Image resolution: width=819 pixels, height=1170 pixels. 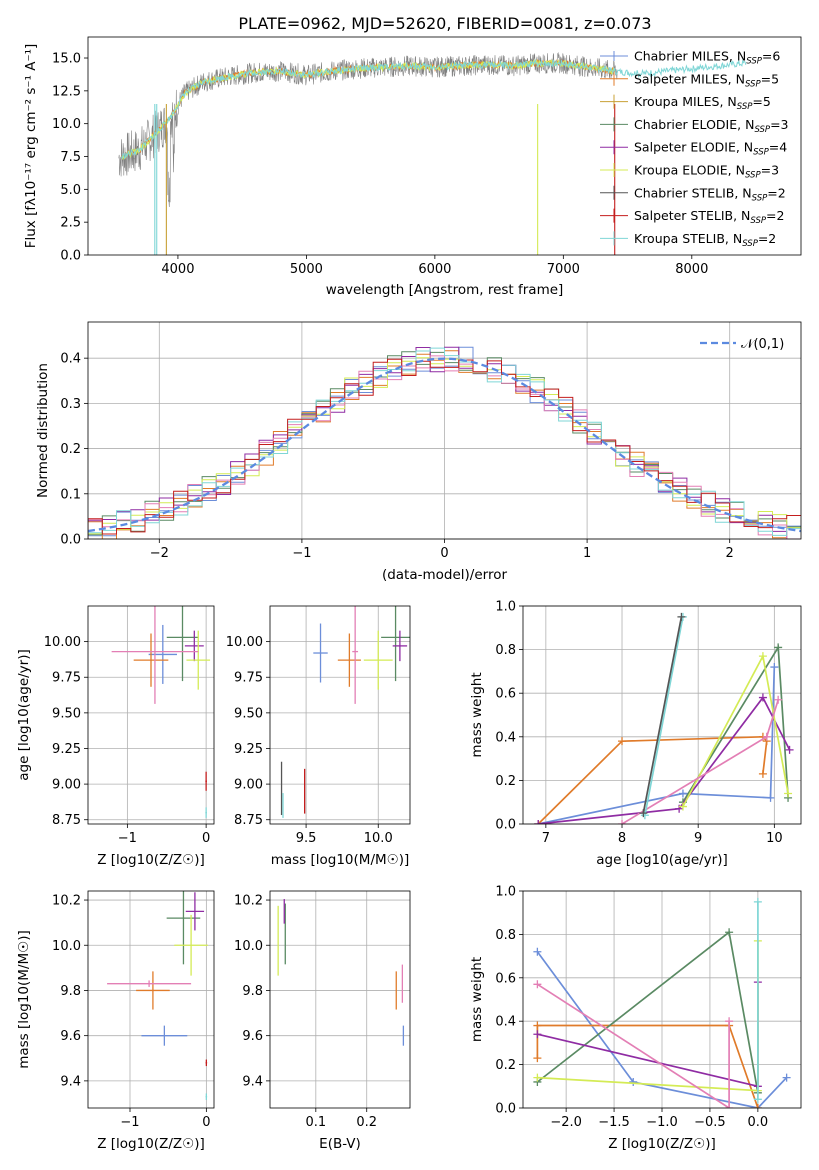 I want to click on x-tick-label: 8, so click(x=622, y=838).